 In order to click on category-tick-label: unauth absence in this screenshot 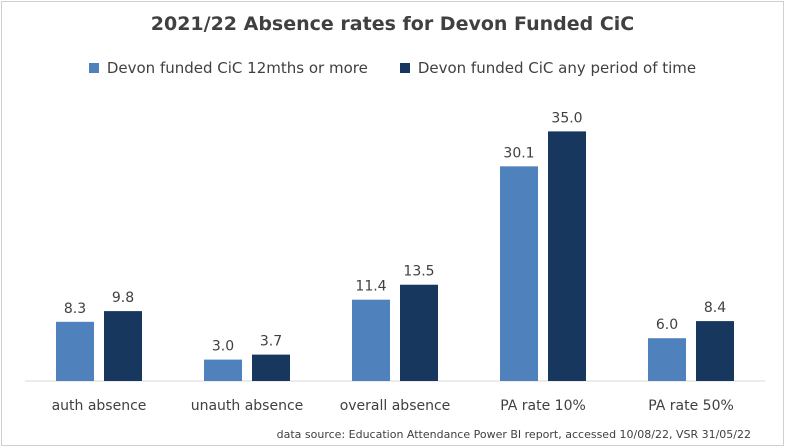, I will do `click(247, 406)`.